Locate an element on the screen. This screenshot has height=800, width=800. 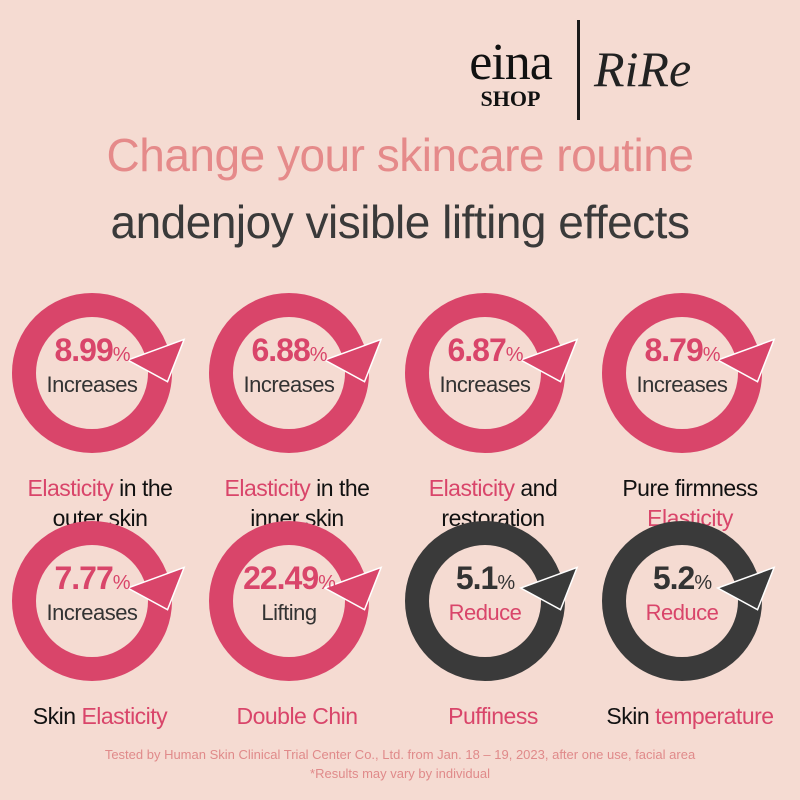
result-value: 7.77% is located at coordinates (92, 578).